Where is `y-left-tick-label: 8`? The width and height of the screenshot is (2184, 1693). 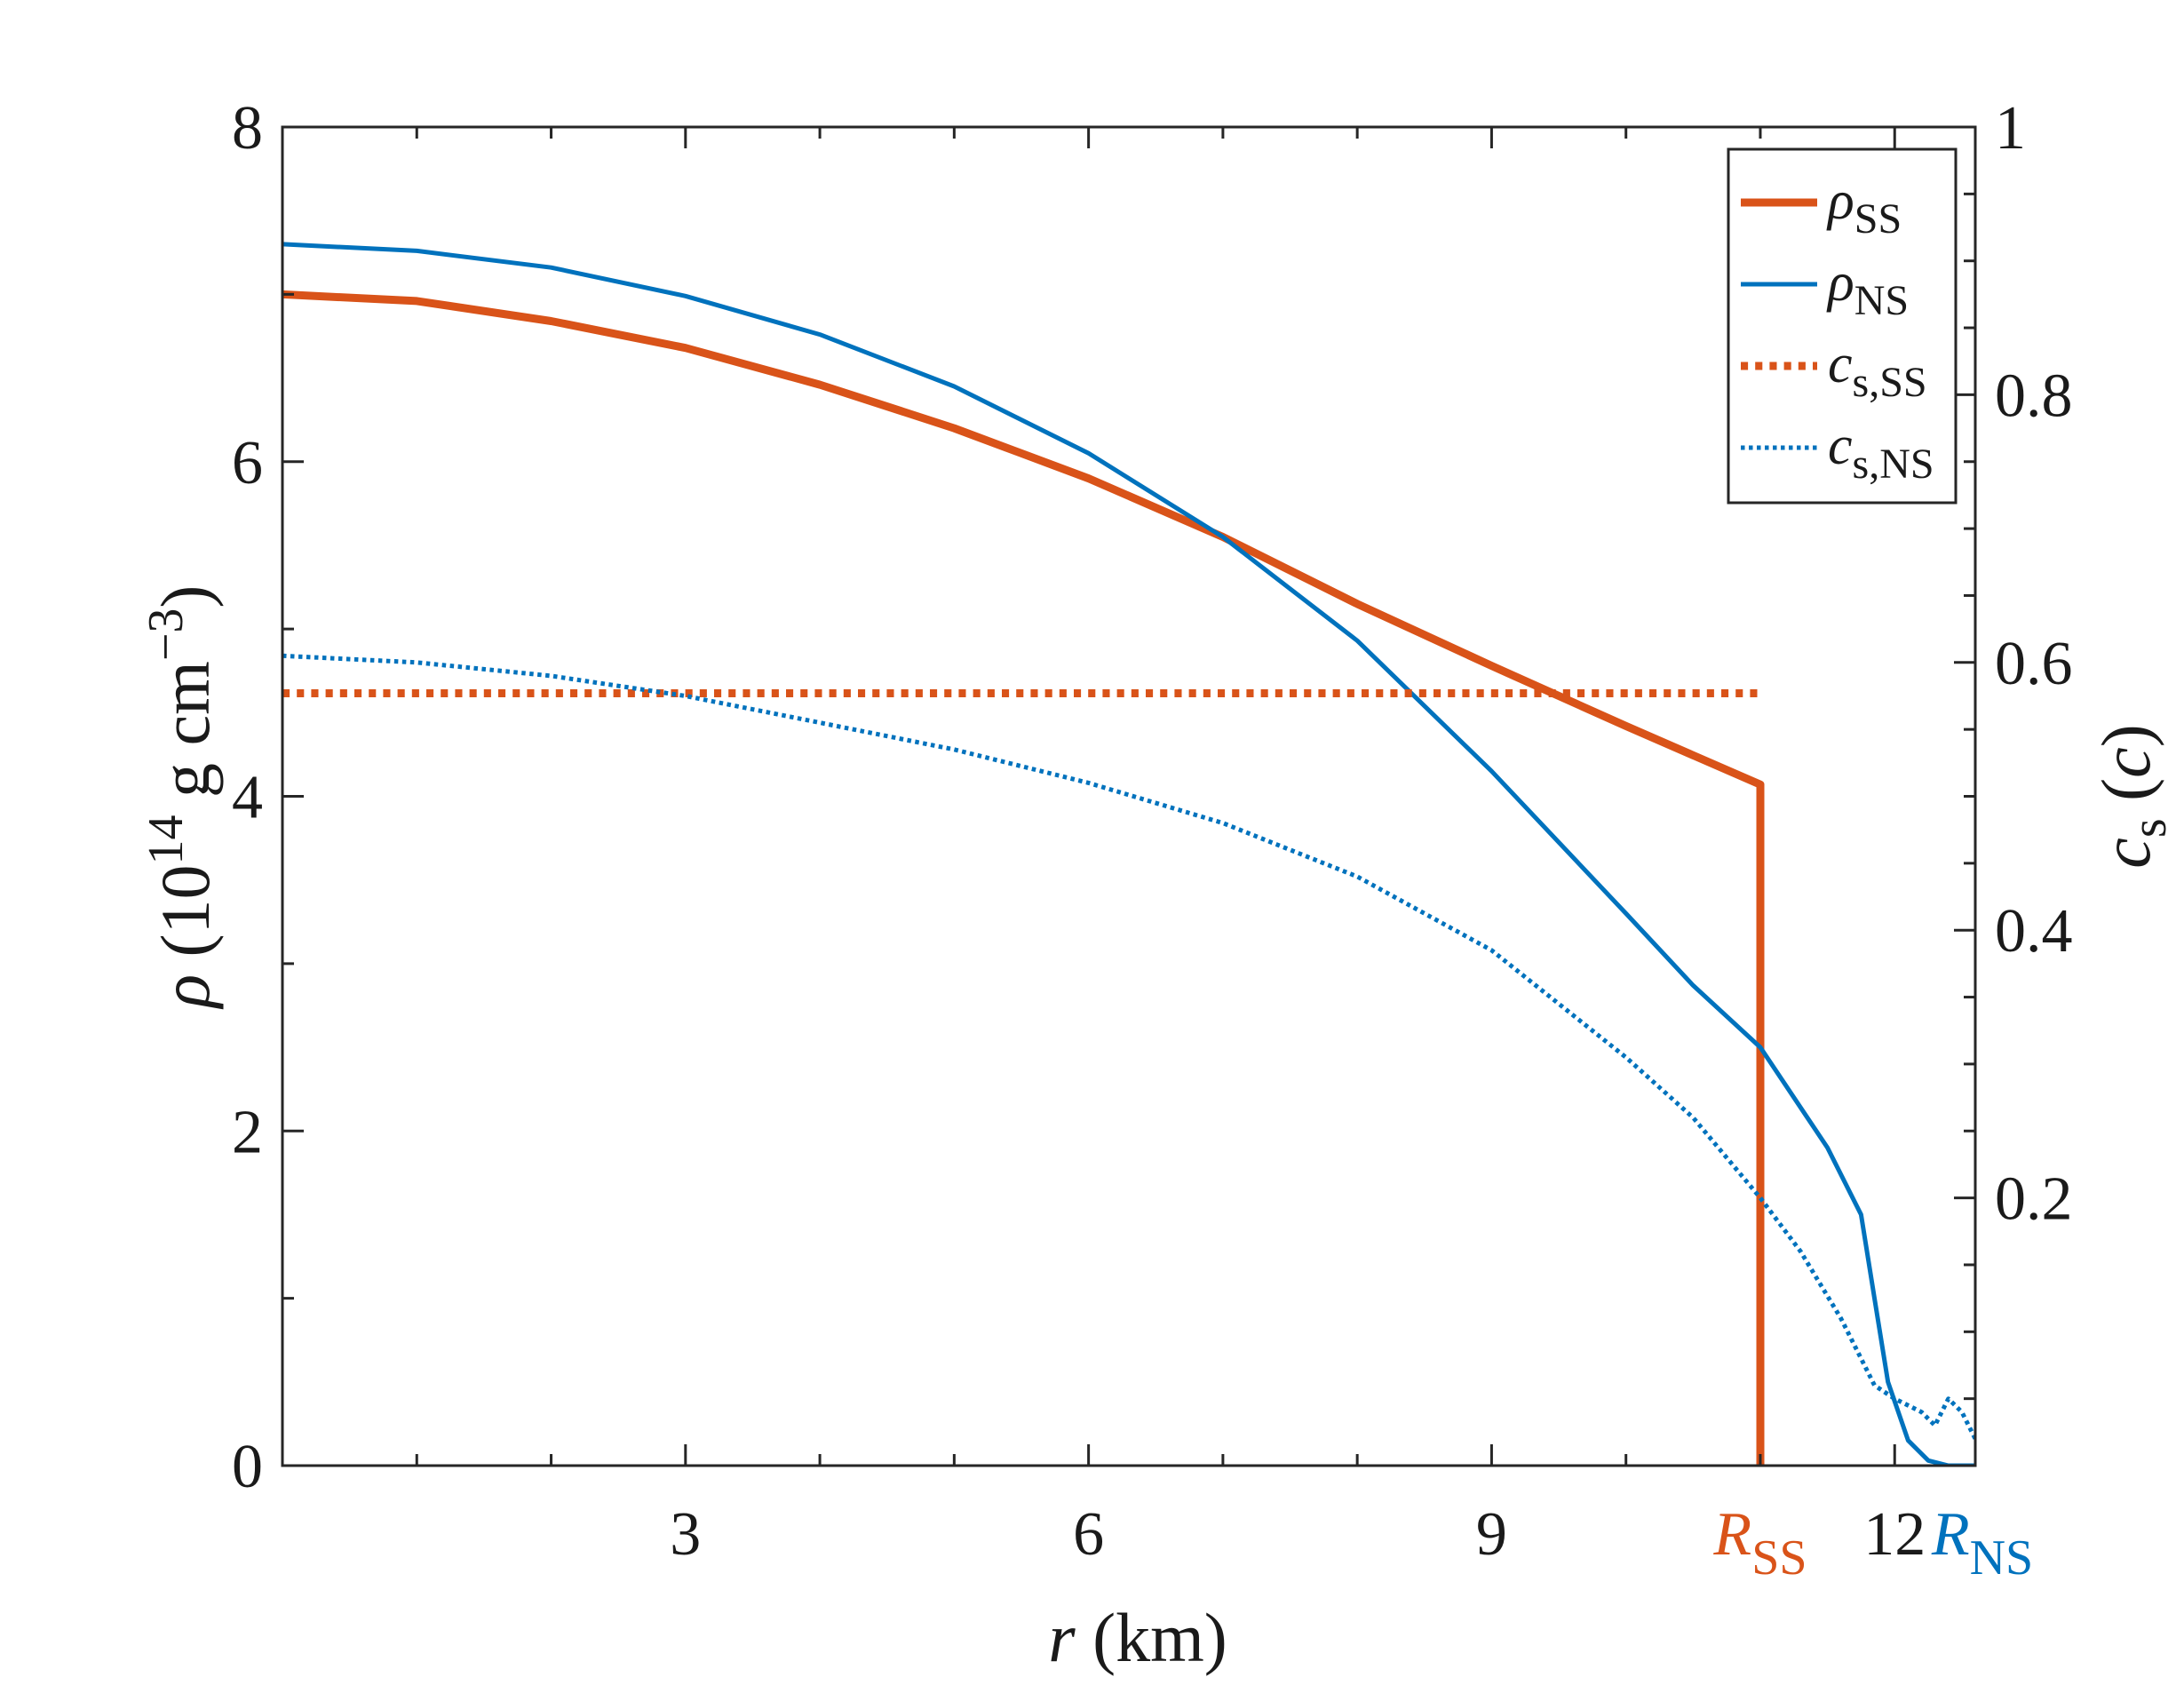
y-left-tick-label: 8 is located at coordinates (247, 128).